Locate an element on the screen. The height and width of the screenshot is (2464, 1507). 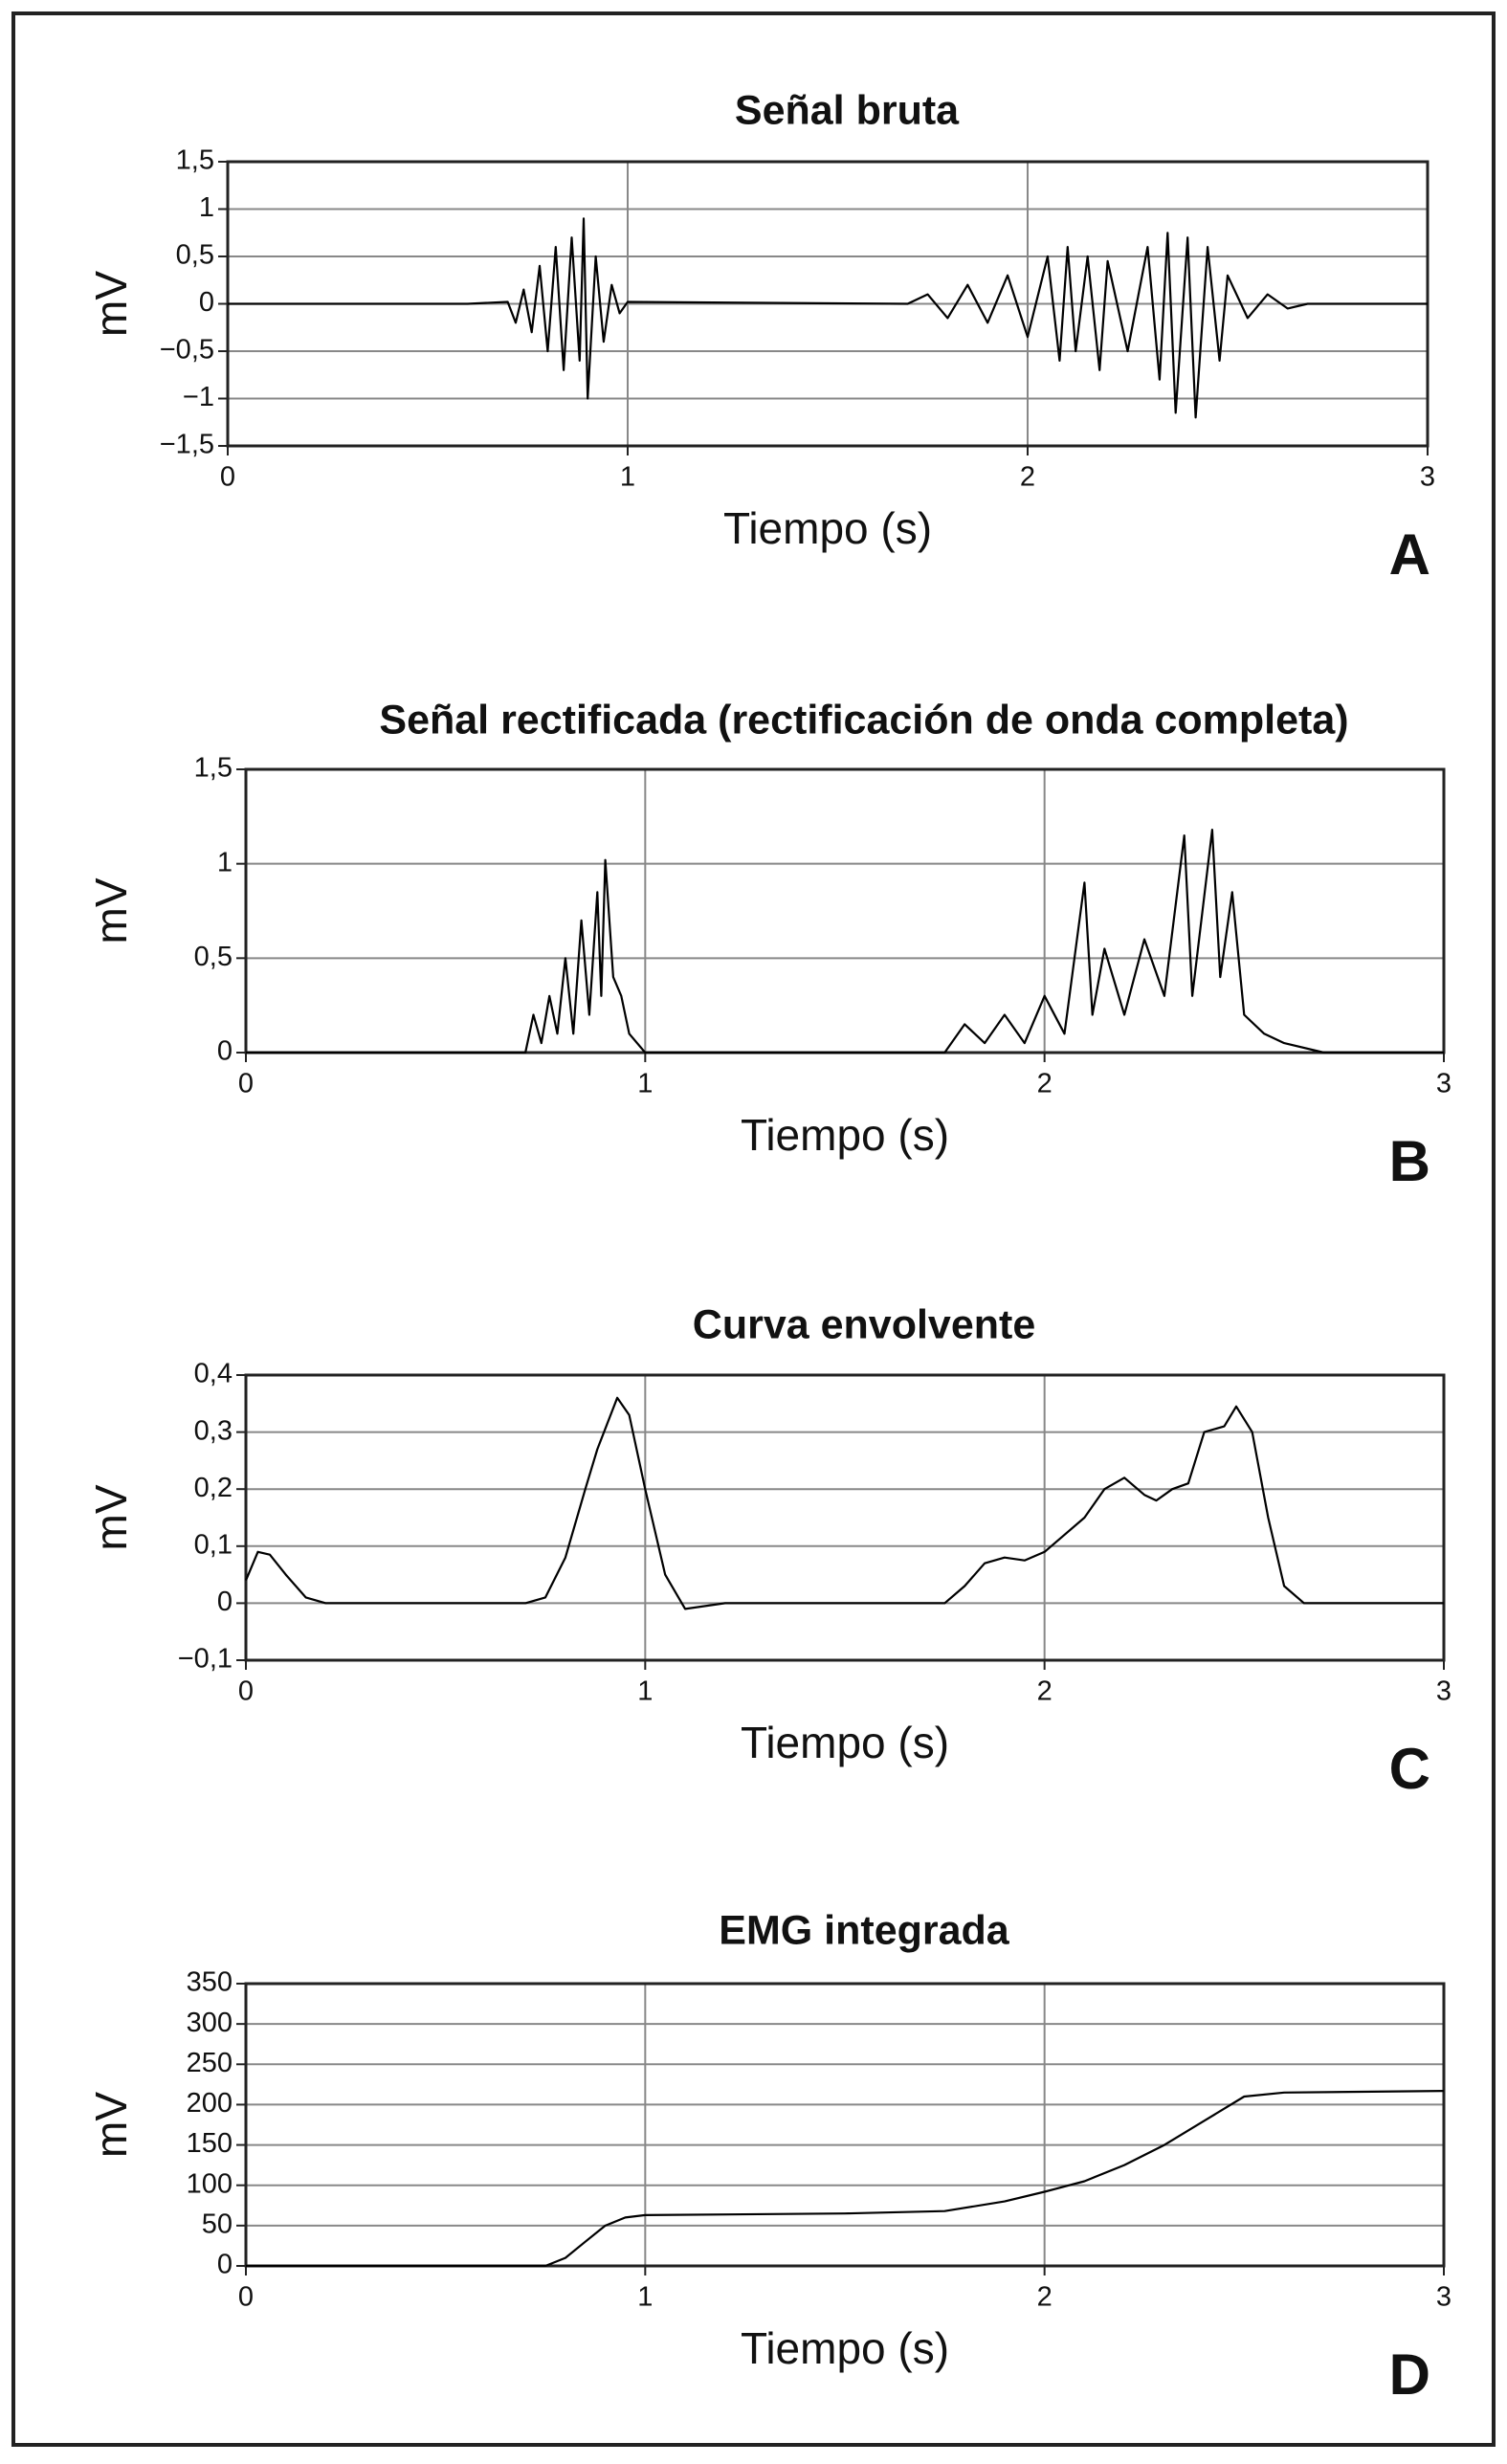
y-tick-label: −0,5 is located at coordinates (187, 350).